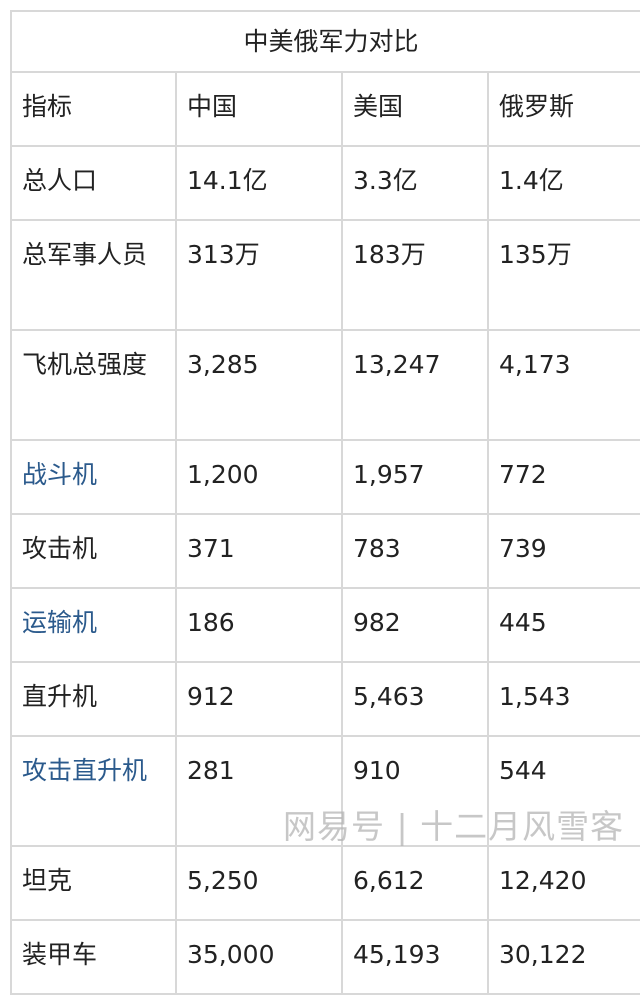  I want to click on table-row: 飞机总强度 3,285 13,247 4,173, so click(325, 385).